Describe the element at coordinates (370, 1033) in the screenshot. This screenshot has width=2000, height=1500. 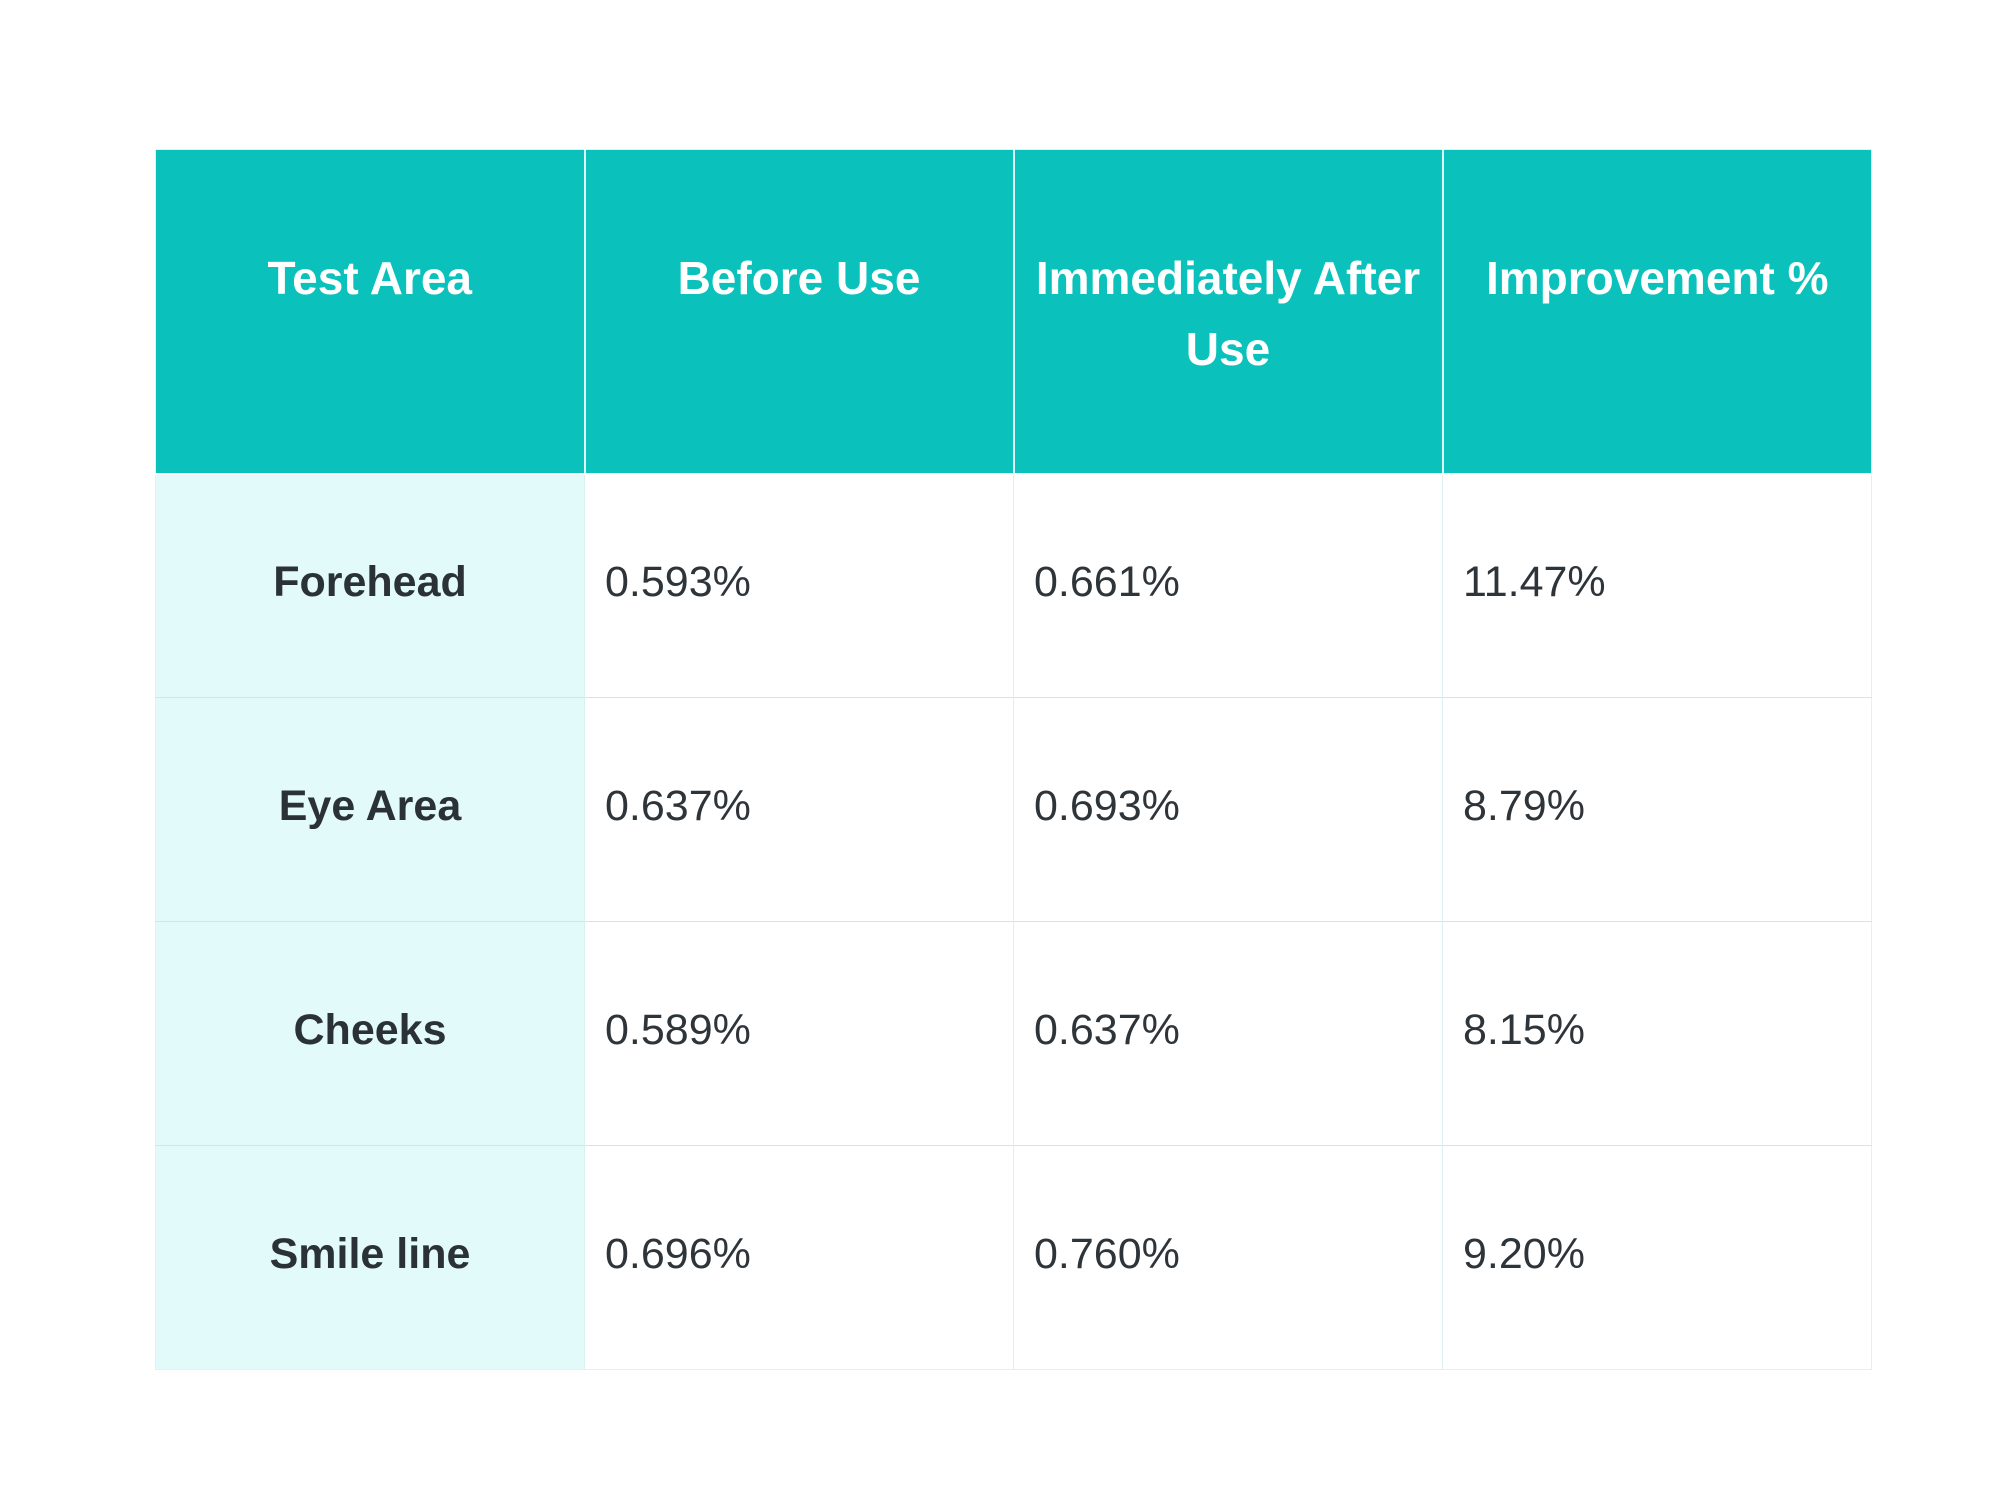
I see `area-cell: Cheeks` at that location.